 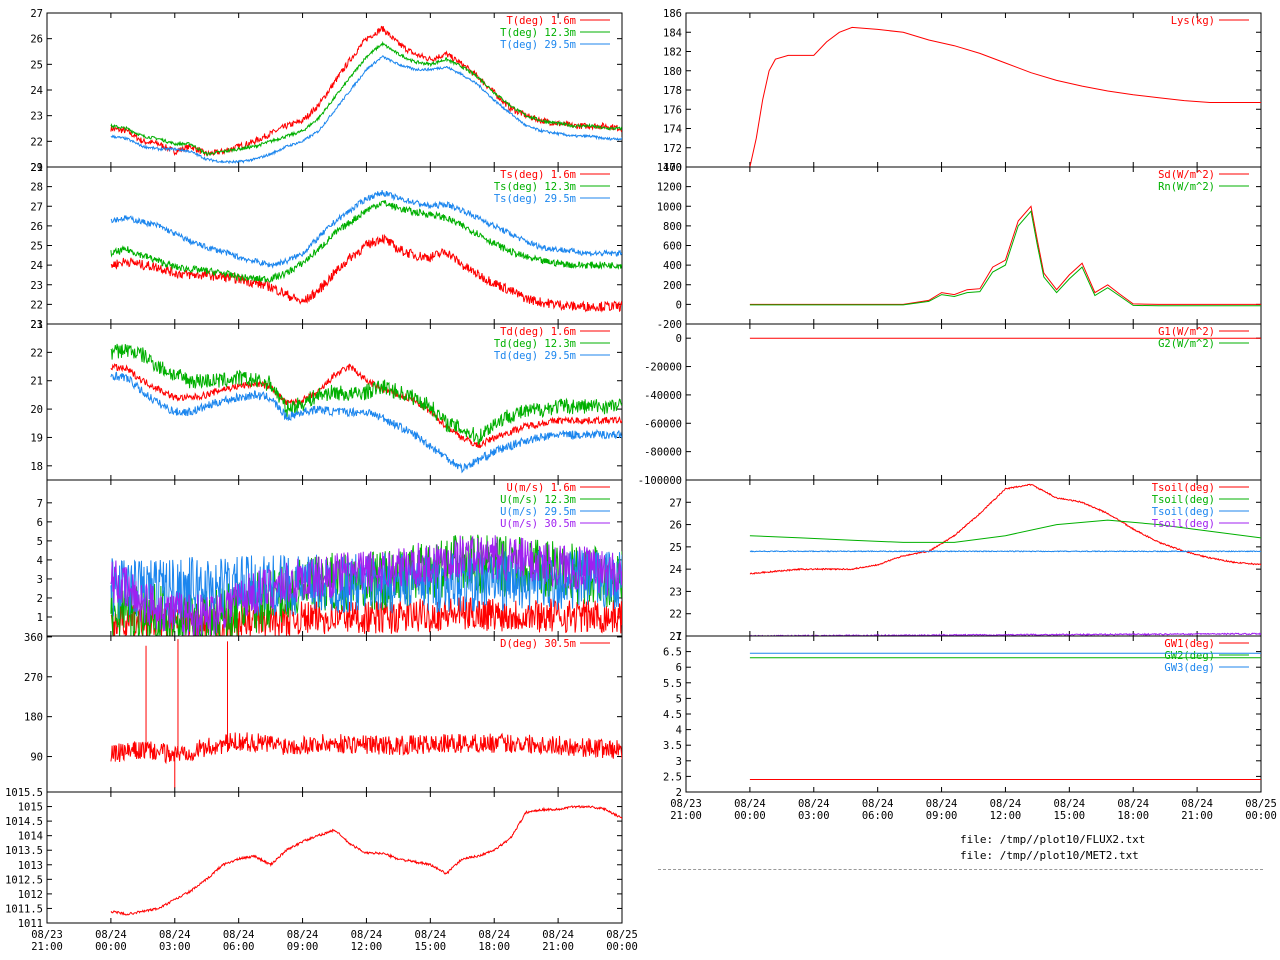 What do you see at coordinates (36, 91) in the screenshot?
I see `y-tick-label: 24` at bounding box center [36, 91].